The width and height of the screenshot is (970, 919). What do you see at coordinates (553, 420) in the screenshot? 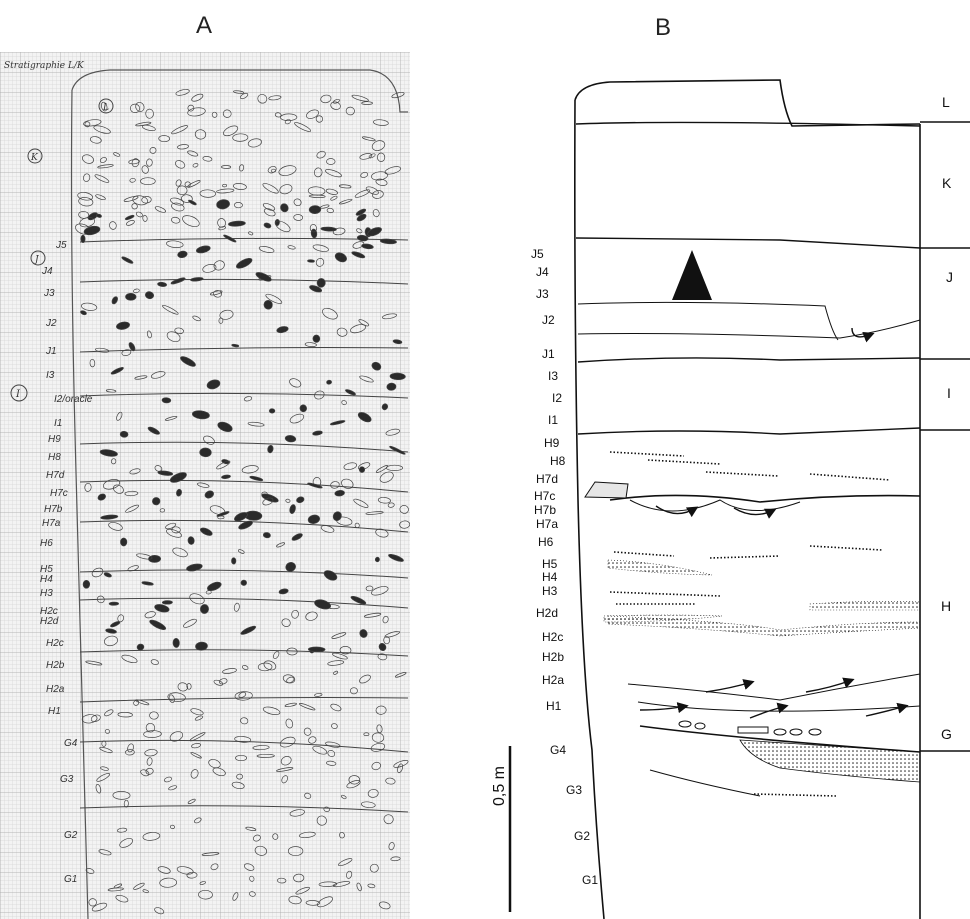
I see `layer-label: I1` at bounding box center [553, 420].